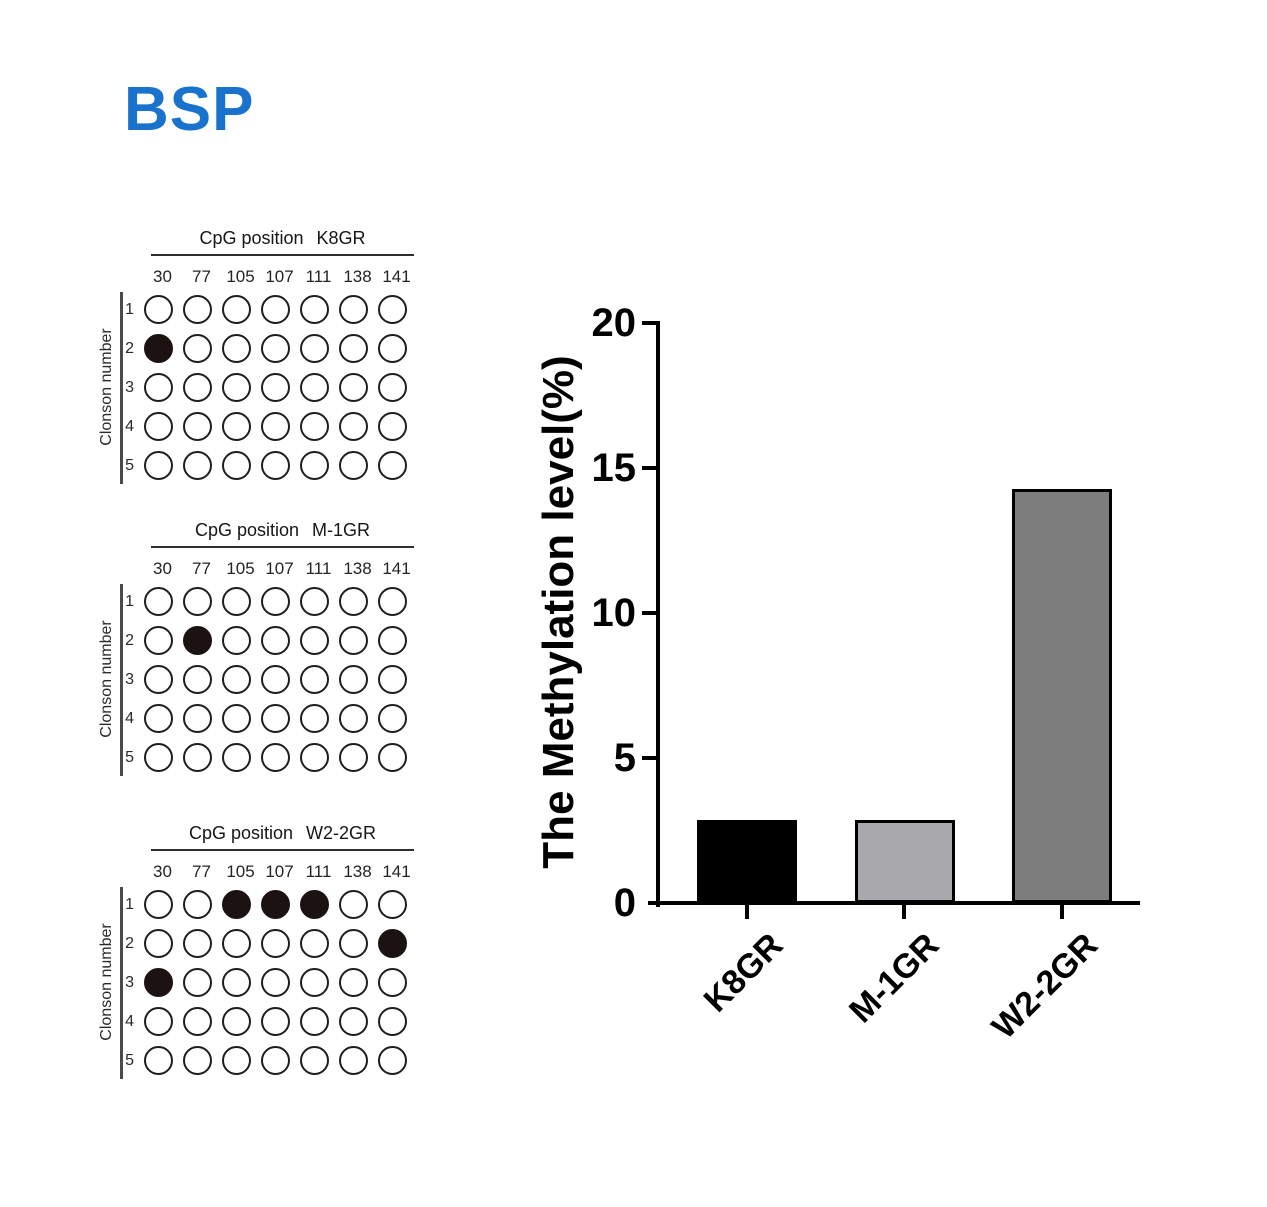  I want to click on clone-number-label: 3, so click(129, 982).